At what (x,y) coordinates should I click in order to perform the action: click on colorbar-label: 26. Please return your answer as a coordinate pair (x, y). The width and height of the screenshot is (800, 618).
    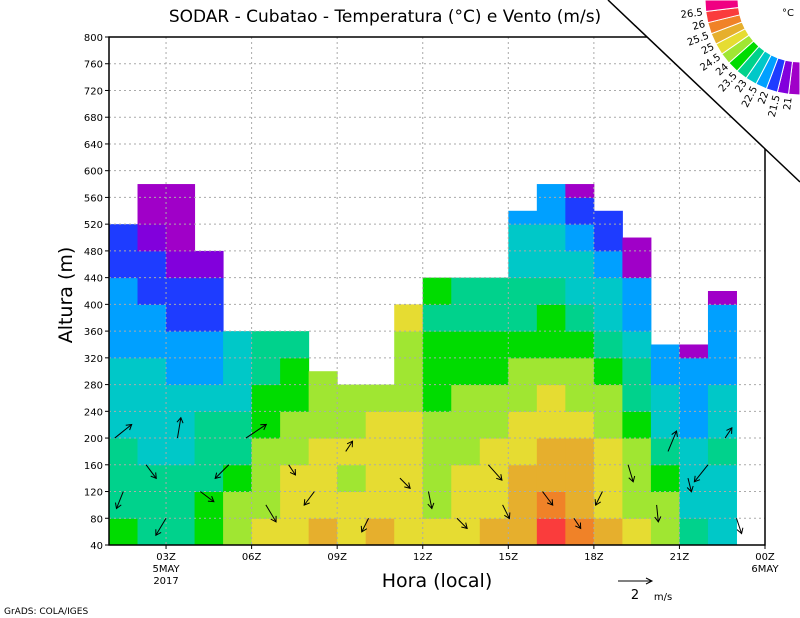
    Looking at the image, I should click on (698, 26).